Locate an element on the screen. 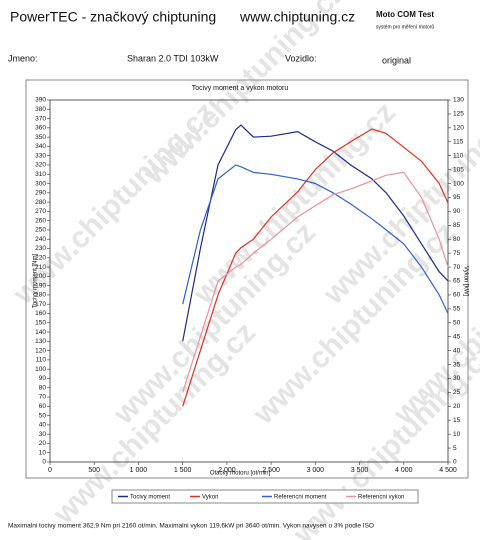 Image resolution: width=480 pixels, height=540 pixels. y-tick-label: 160 is located at coordinates (40, 313).